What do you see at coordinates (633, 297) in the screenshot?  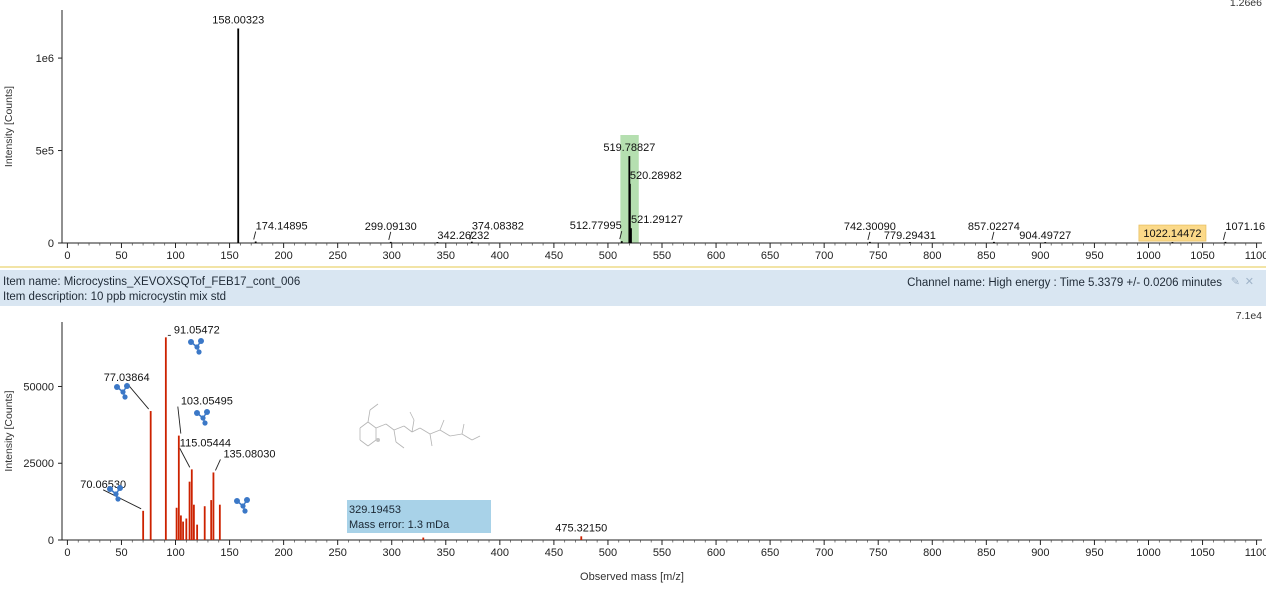 I see `item-info-bar-lower` at bounding box center [633, 297].